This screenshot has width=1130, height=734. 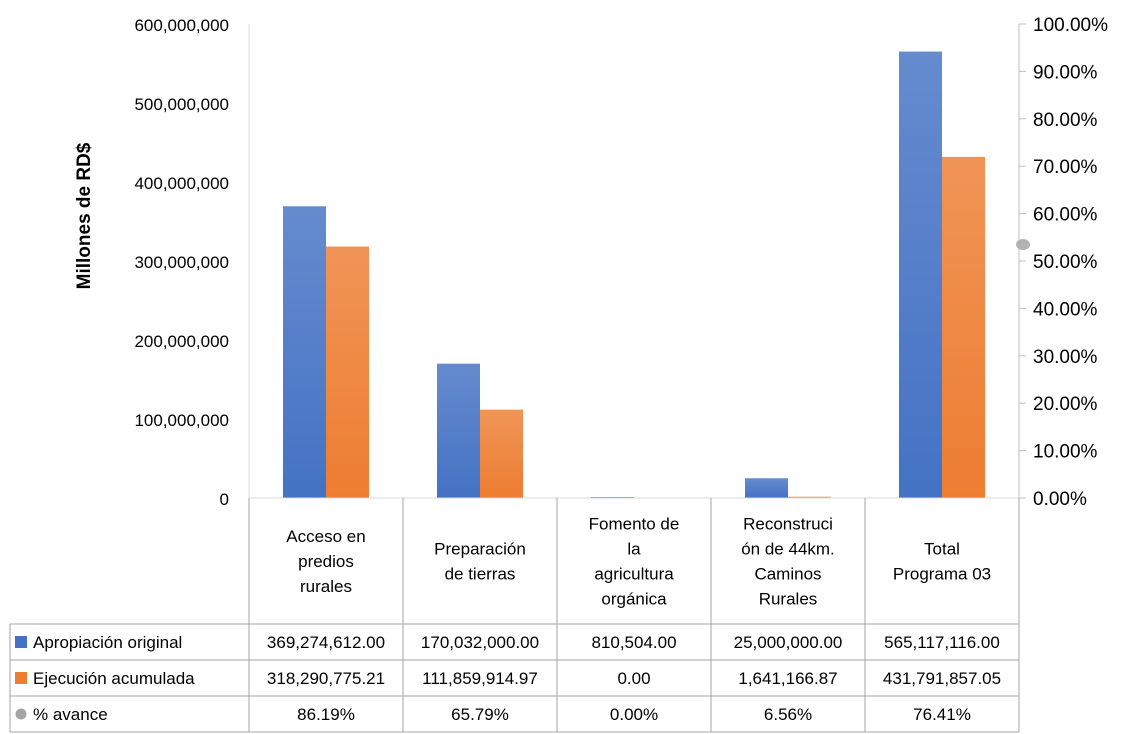 What do you see at coordinates (181, 420) in the screenshot?
I see `y-tick-label: 100,000,000` at bounding box center [181, 420].